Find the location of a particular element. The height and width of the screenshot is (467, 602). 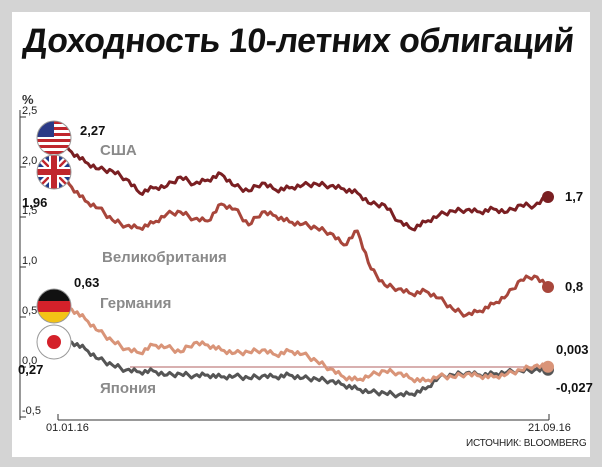

y-tick-label: 2,5 is located at coordinates (29, 111).